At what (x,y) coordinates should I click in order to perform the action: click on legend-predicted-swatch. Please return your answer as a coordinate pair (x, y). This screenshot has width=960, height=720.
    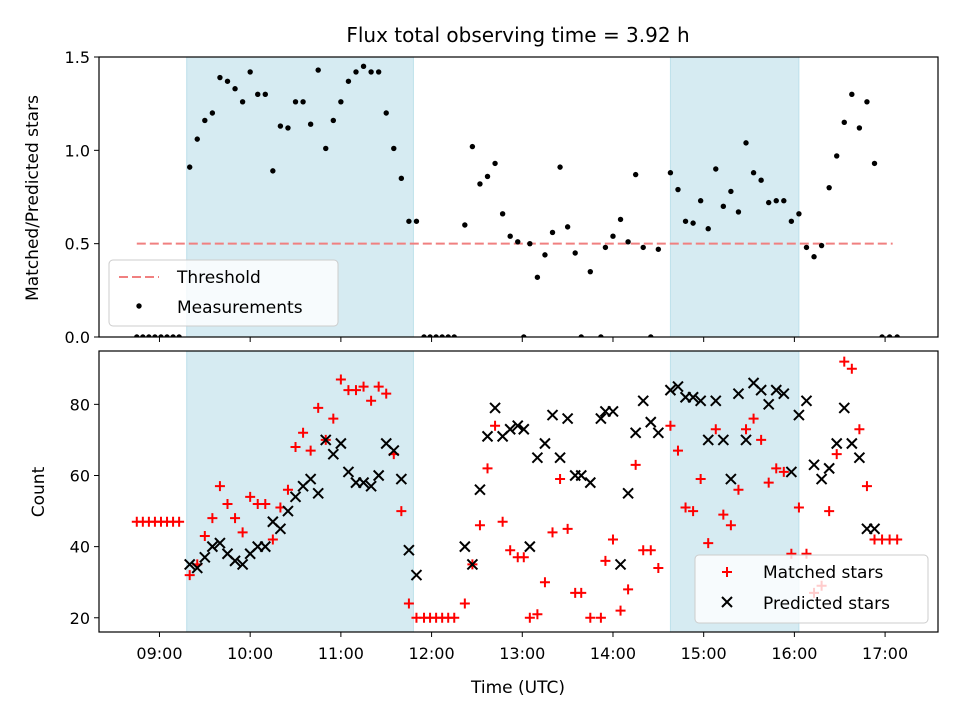
    Looking at the image, I should click on (727, 602).